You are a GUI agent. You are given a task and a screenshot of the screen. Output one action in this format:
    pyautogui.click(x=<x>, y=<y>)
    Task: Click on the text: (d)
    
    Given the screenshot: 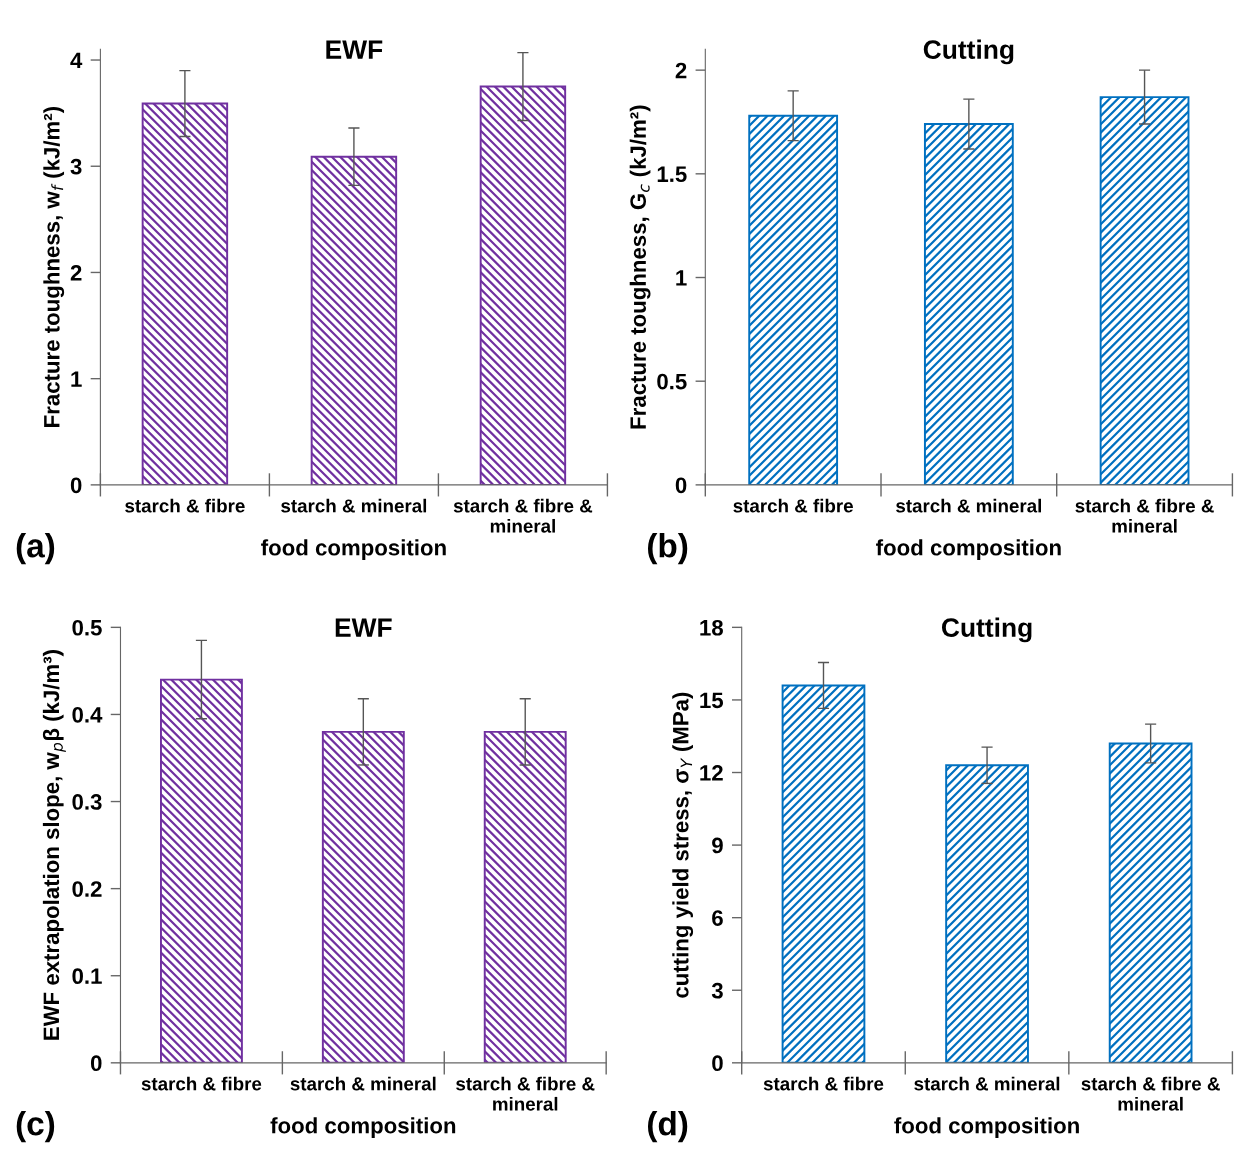 What is the action you would take?
    pyautogui.click(x=667, y=1127)
    